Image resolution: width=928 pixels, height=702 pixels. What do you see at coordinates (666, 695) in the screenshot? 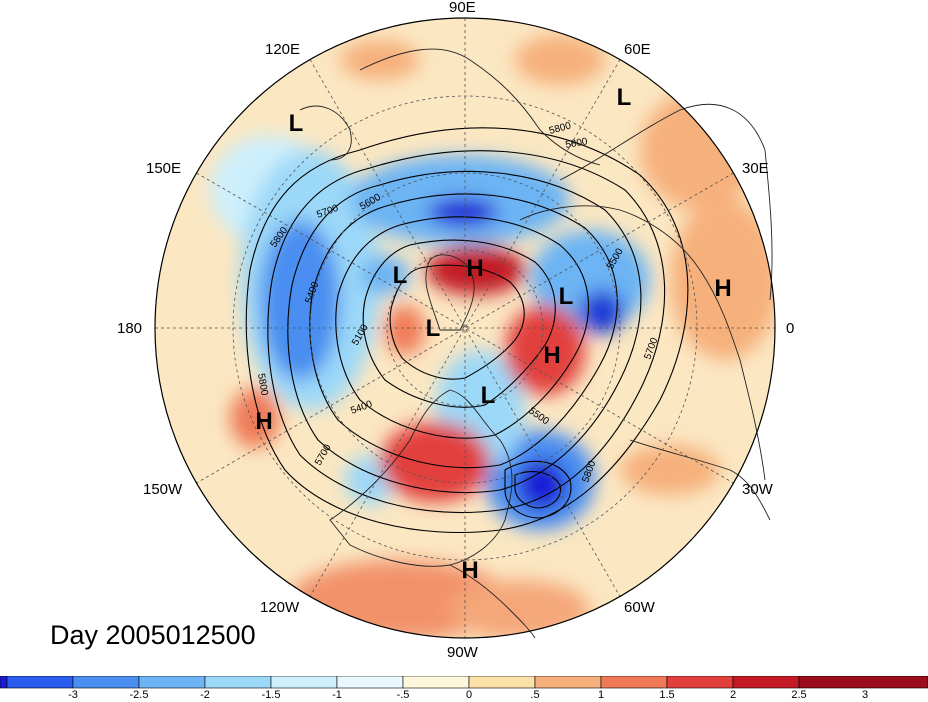
I see `colorbar-tick: 1.5` at bounding box center [666, 695].